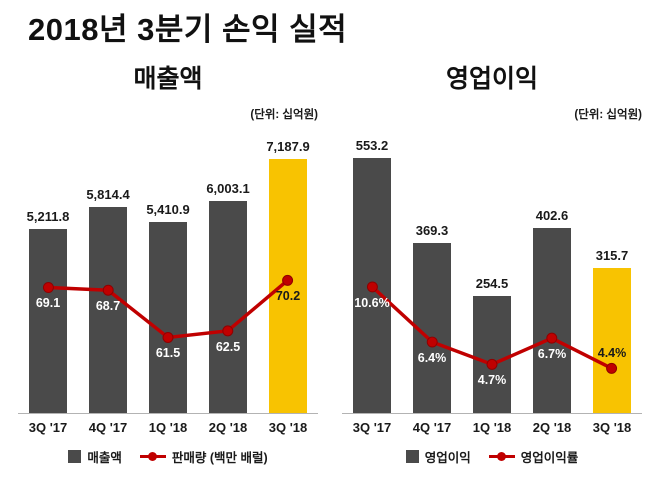 The width and height of the screenshot is (660, 494). I want to click on legend-label: 영업이익률, so click(549, 458).